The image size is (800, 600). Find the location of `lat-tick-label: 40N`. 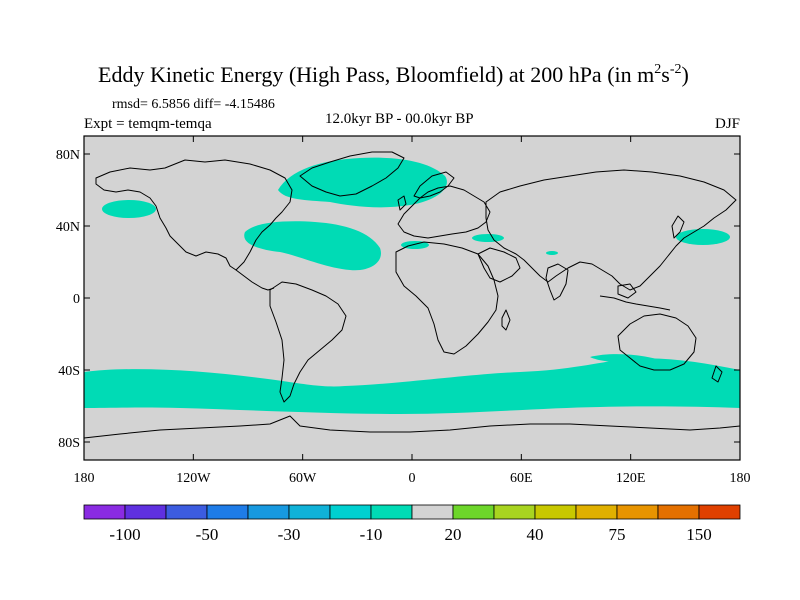

lat-tick-label: 40N is located at coordinates (68, 227).